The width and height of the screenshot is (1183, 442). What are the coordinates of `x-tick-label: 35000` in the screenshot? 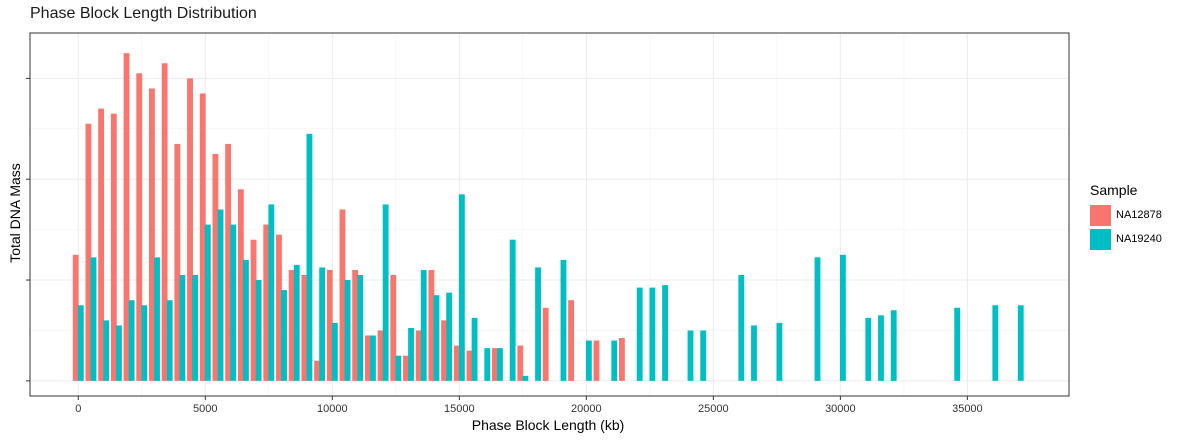 It's located at (967, 409).